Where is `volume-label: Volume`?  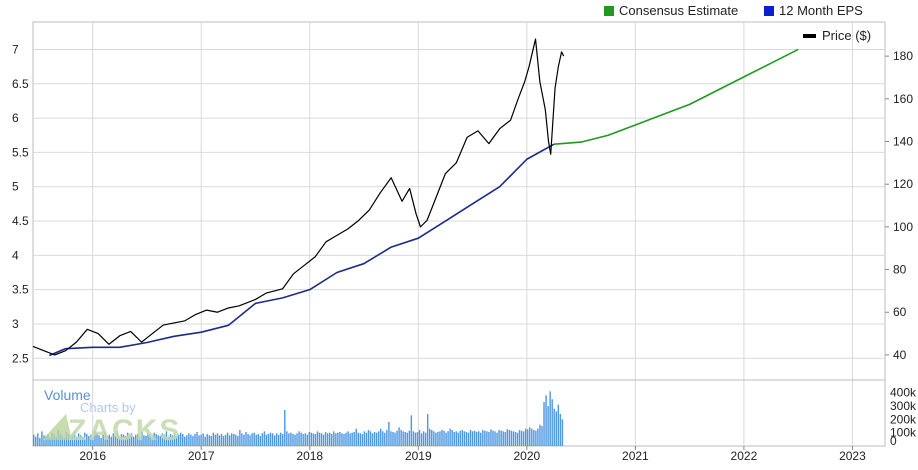 volume-label: Volume is located at coordinates (67, 395).